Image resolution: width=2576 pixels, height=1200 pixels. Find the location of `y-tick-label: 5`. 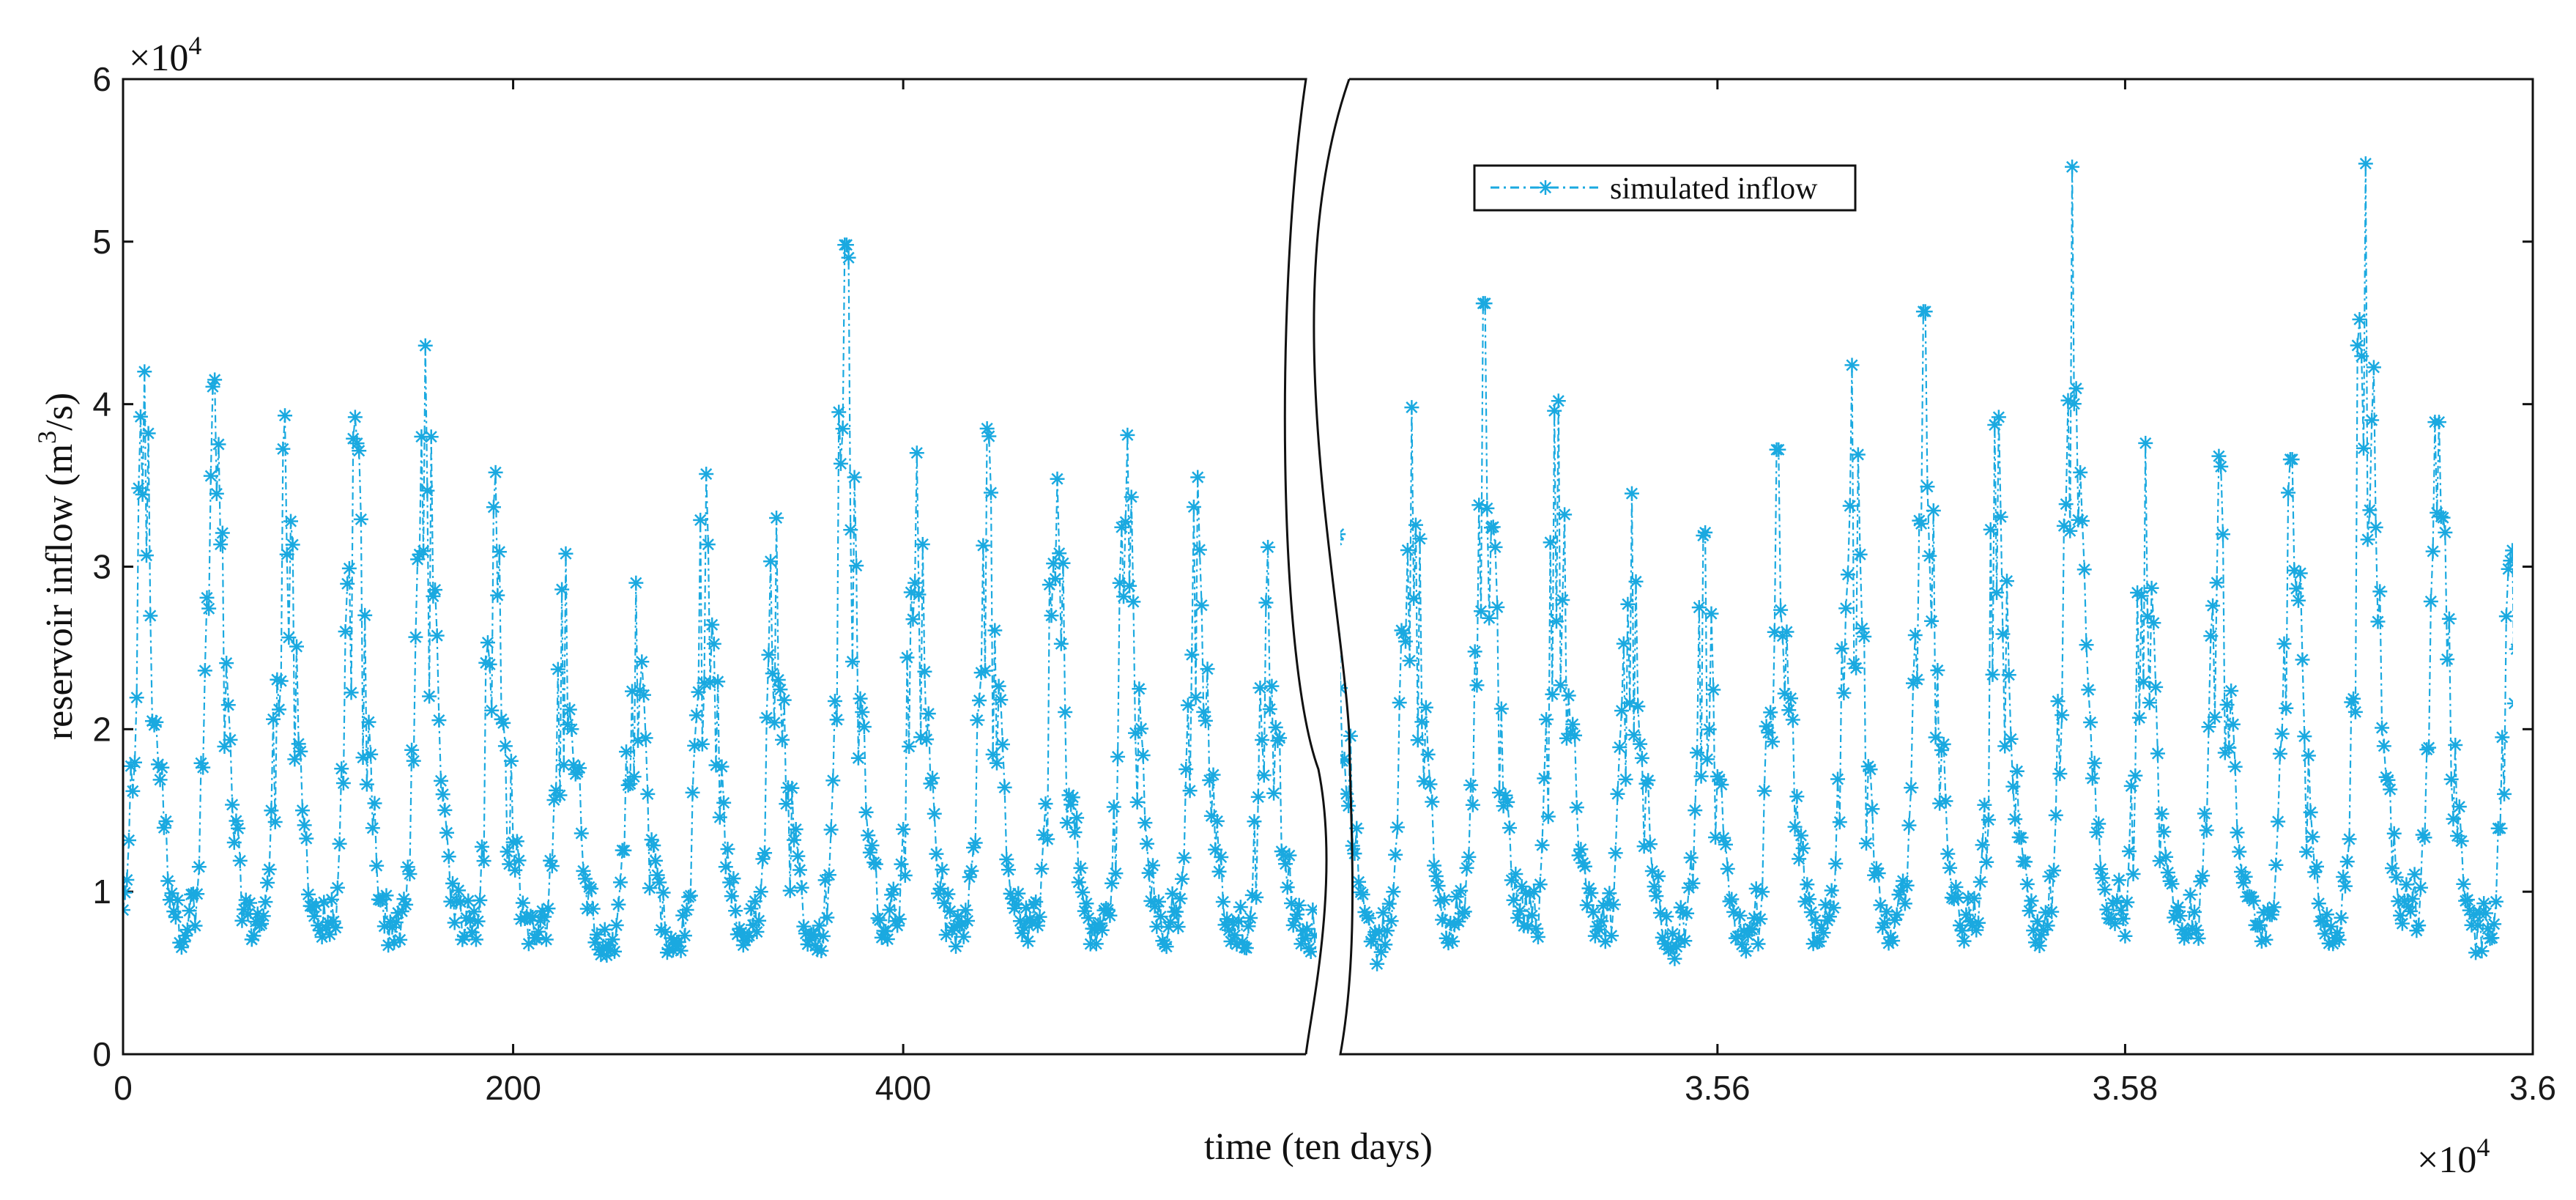

y-tick-label: 5 is located at coordinates (101, 242).